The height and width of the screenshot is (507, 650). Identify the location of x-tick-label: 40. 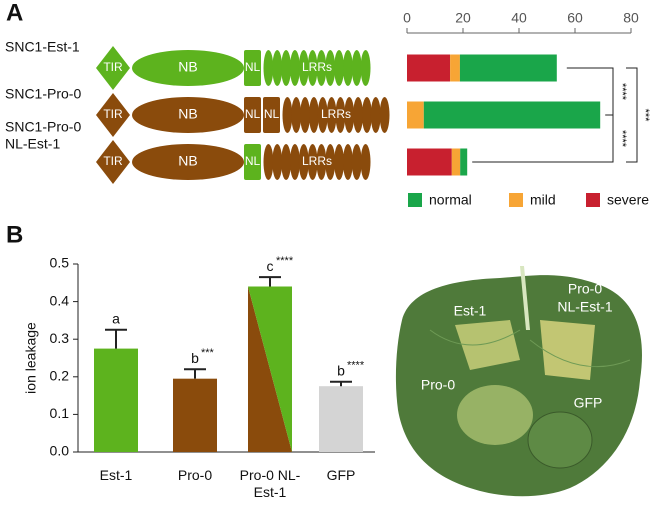
(519, 18).